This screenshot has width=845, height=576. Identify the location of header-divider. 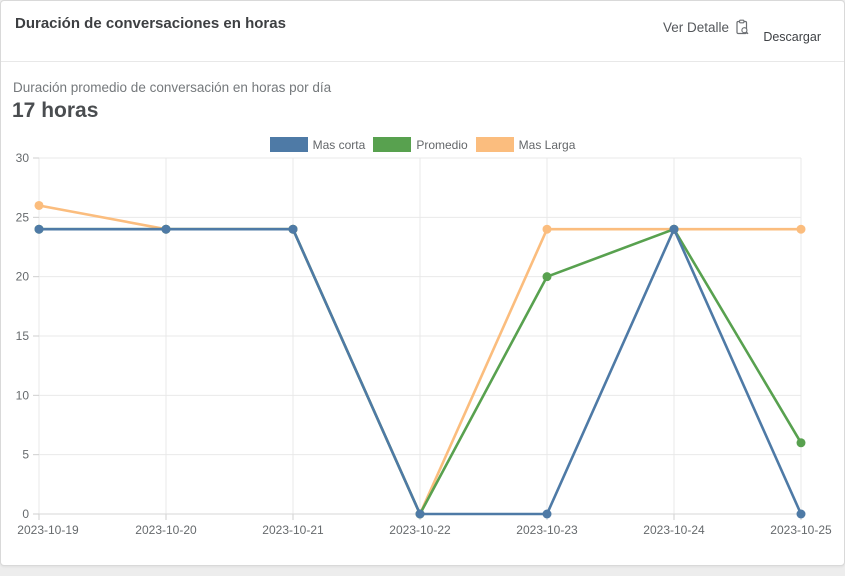
(422, 61).